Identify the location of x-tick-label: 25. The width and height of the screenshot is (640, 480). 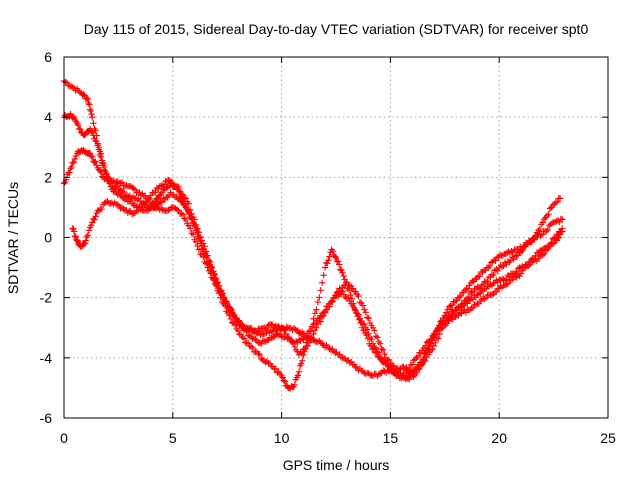
(608, 438).